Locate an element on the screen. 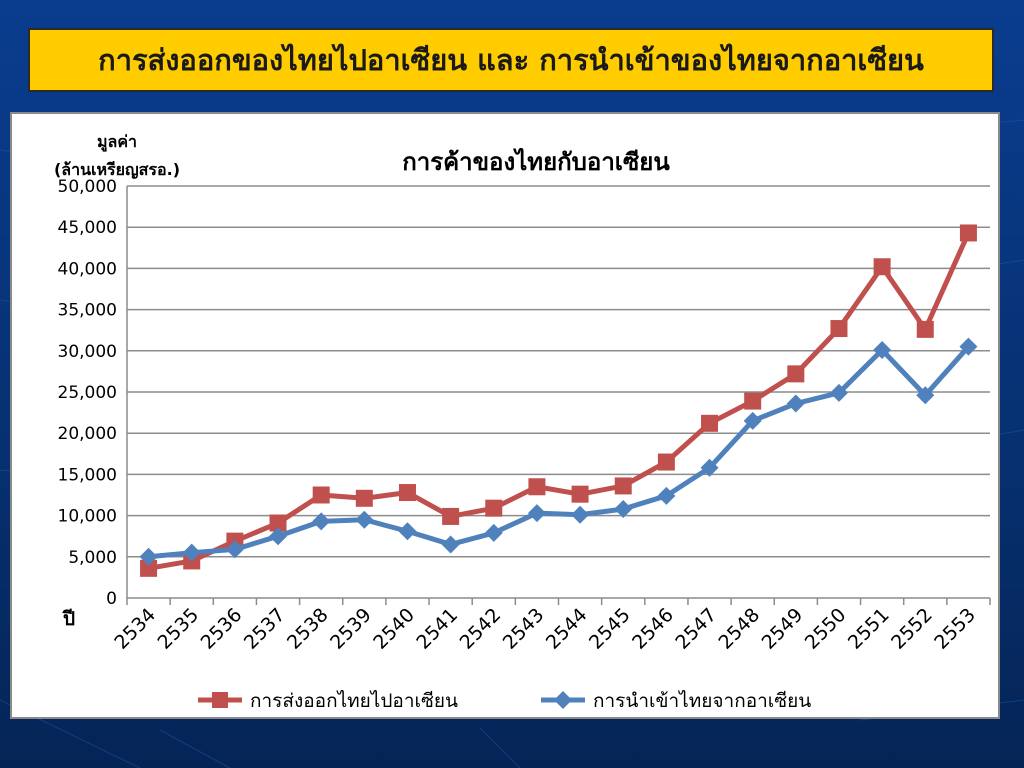  y-tick-label: 25,000 is located at coordinates (87, 393).